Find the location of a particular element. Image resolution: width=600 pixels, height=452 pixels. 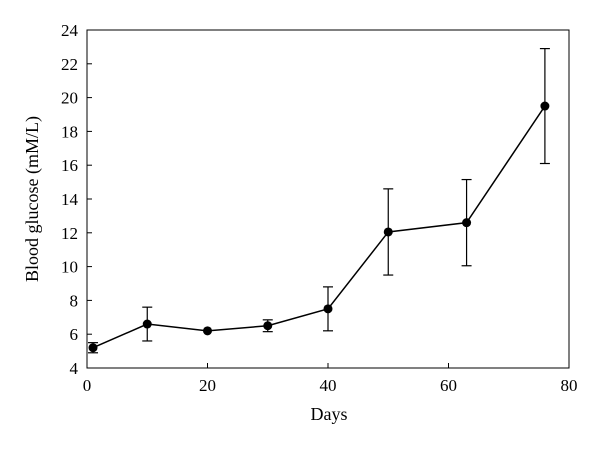

x-axis-title: Days is located at coordinates (329, 414).